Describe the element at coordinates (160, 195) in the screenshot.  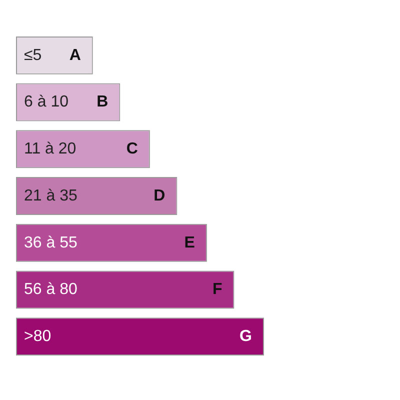
I see `annotation: D` at that location.